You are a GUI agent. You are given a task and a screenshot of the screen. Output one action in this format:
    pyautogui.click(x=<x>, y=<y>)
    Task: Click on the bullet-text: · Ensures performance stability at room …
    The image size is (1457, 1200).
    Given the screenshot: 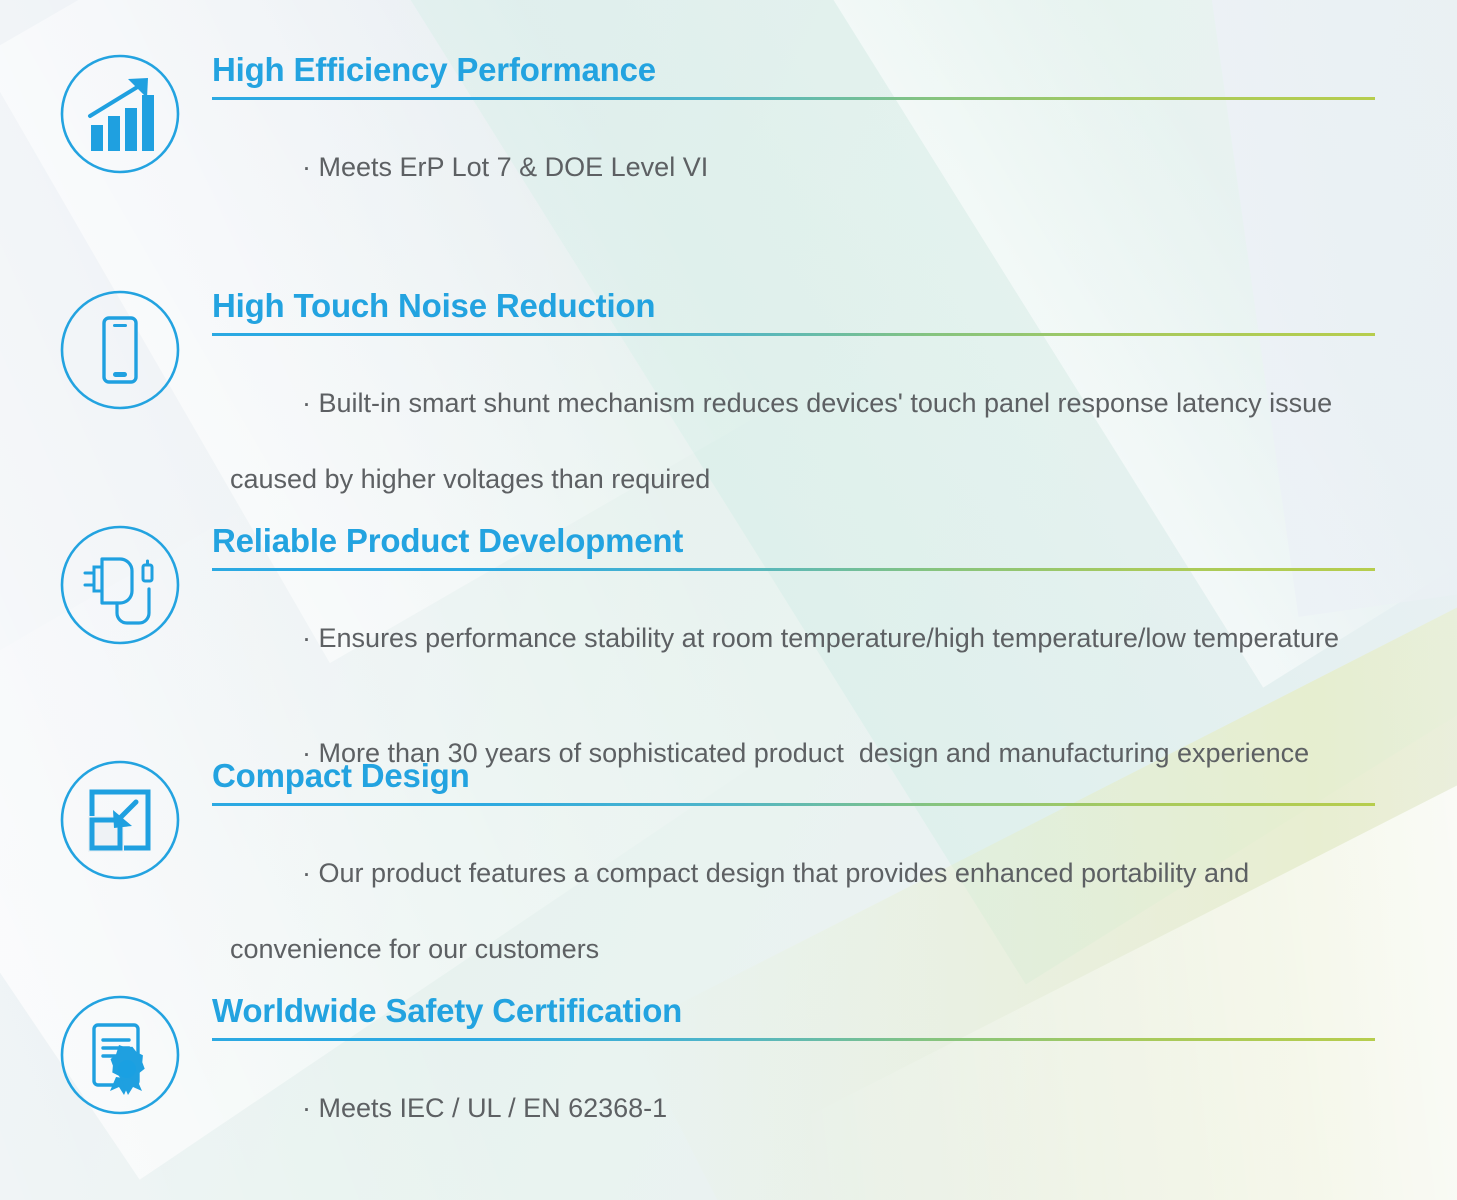 What is the action you would take?
    pyautogui.click(x=820, y=637)
    